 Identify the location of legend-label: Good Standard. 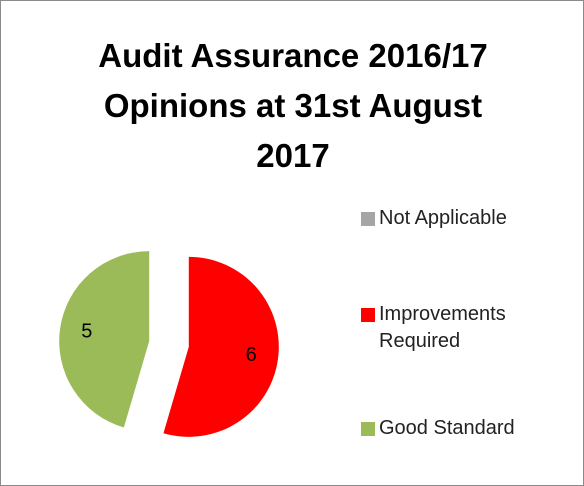
(447, 428).